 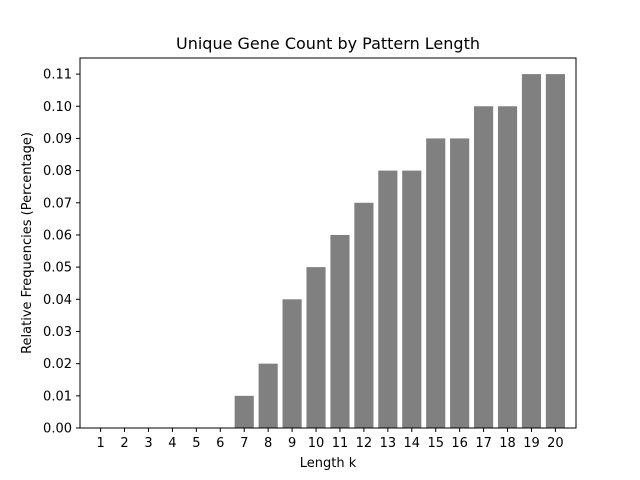 I want to click on y-tick-label: 0.02, so click(x=57, y=364).